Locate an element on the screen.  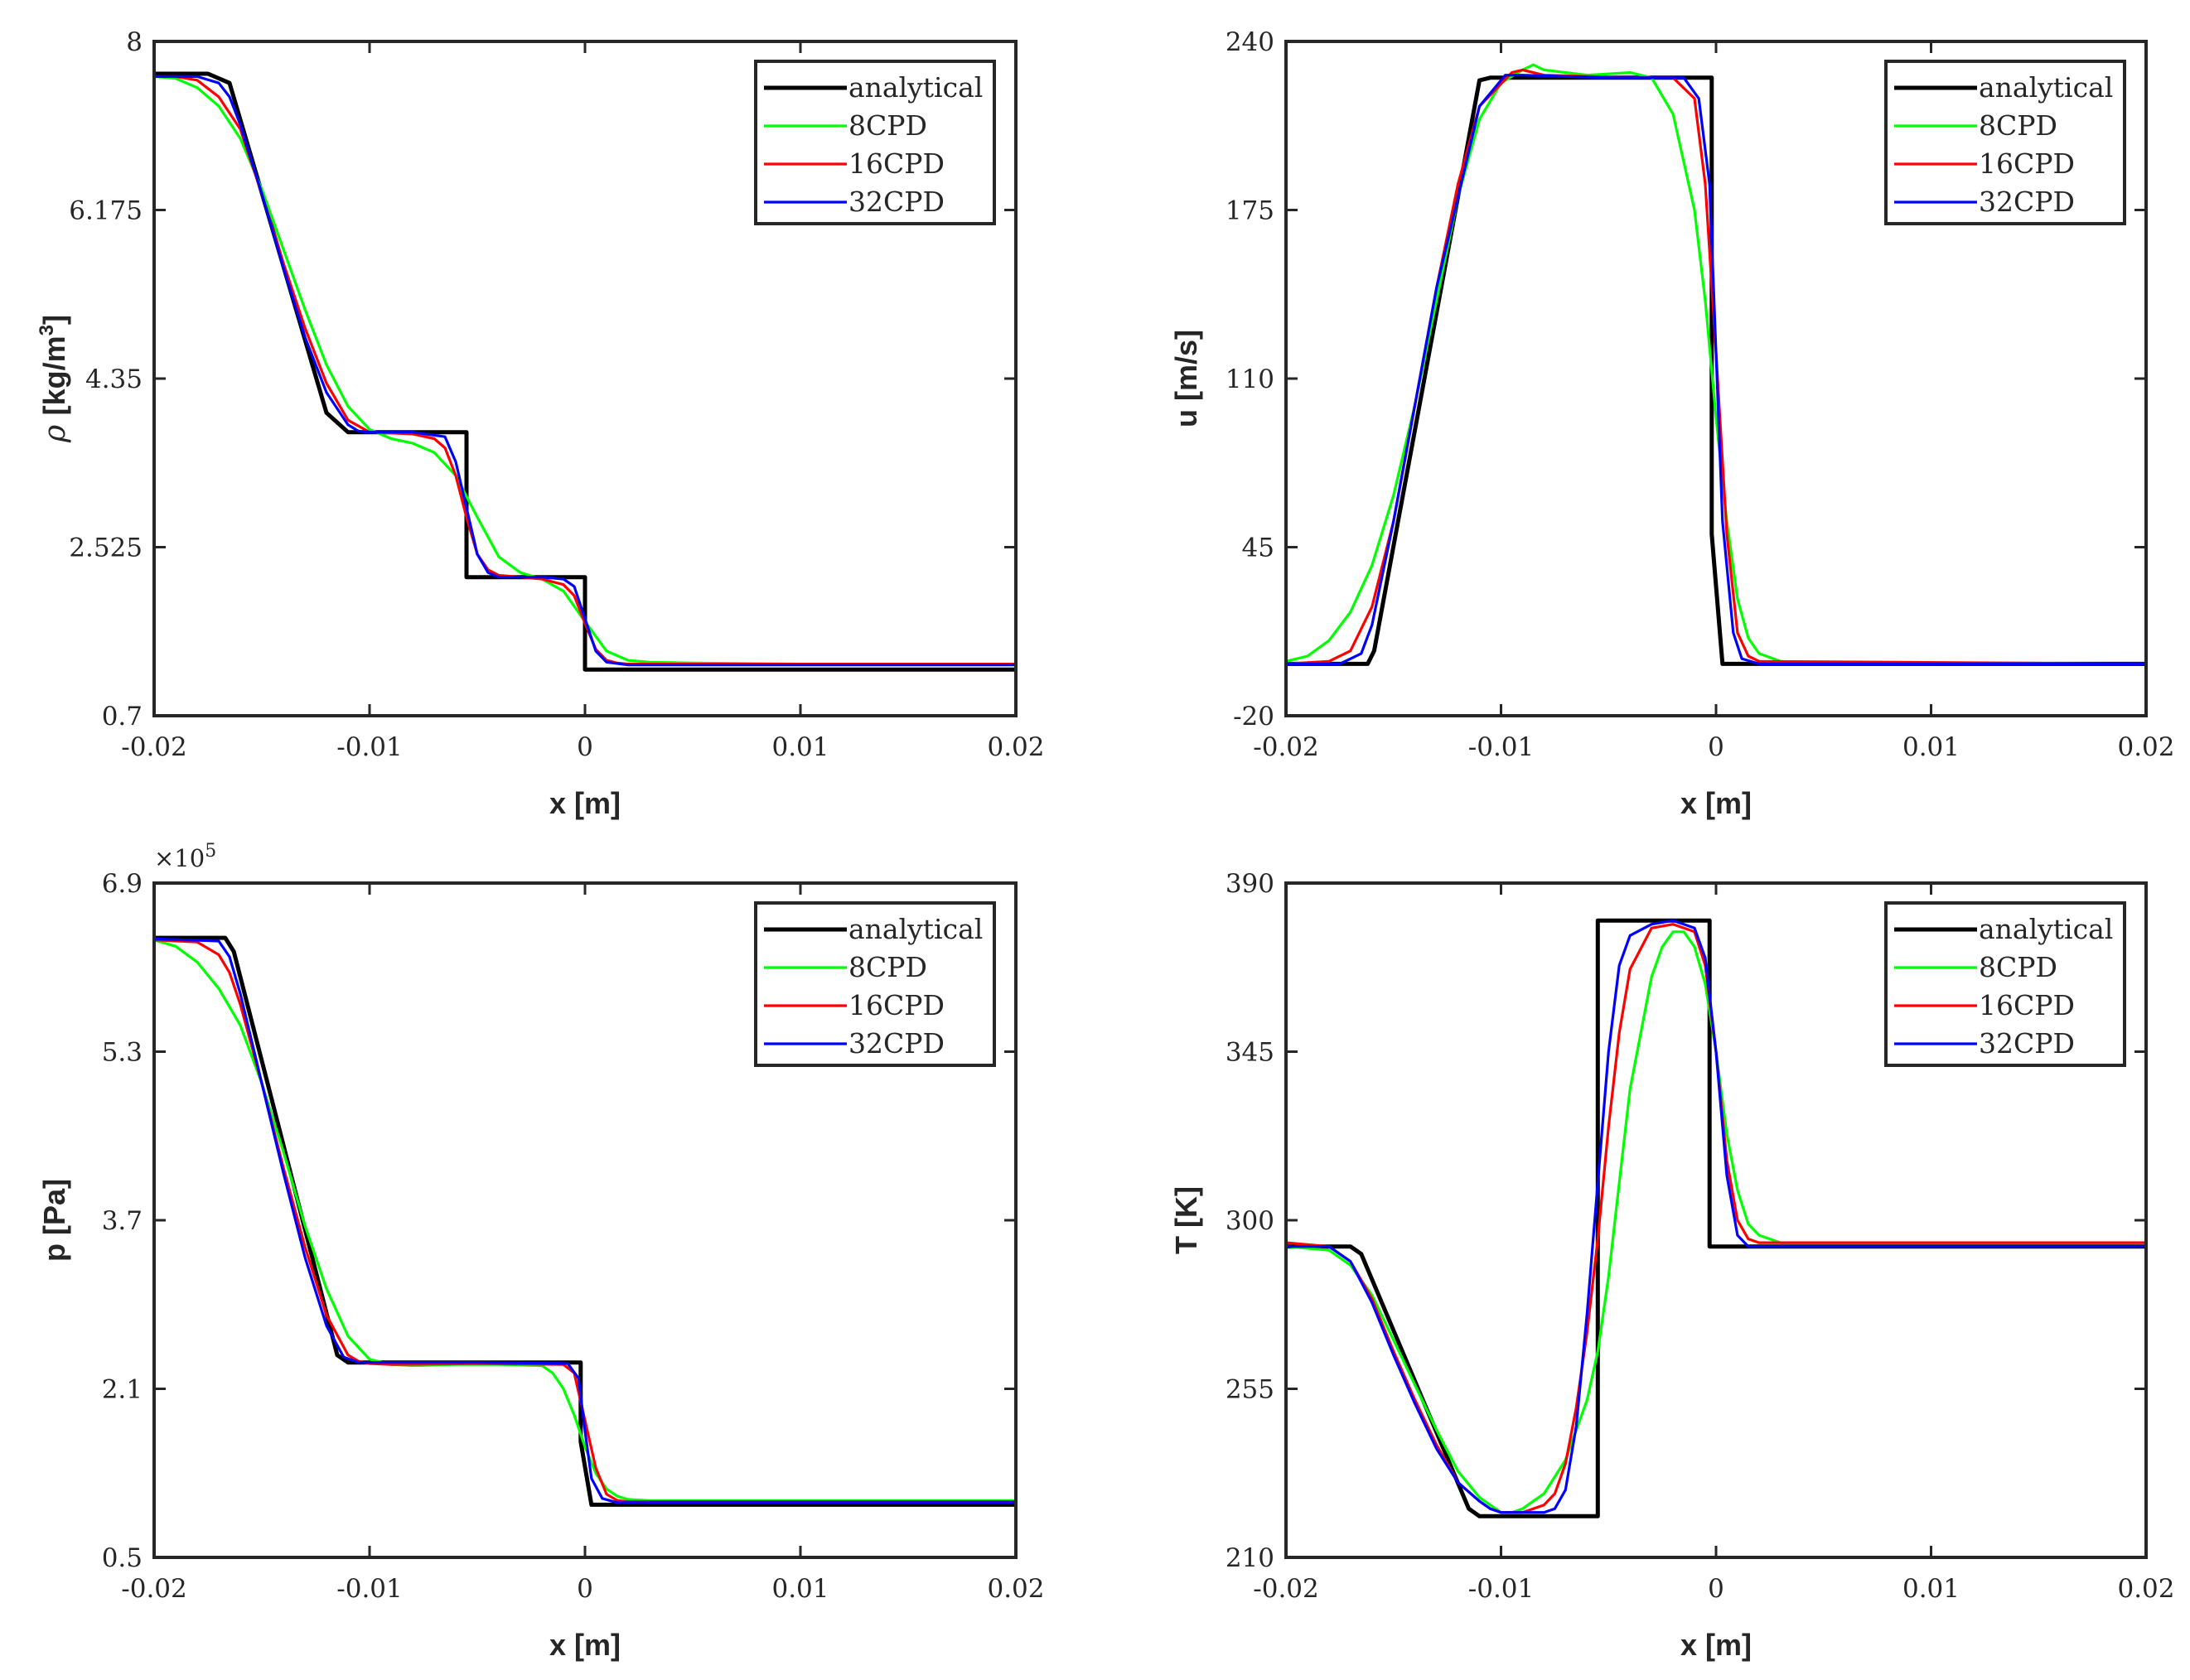
y-tick-label: 2.525 is located at coordinates (106, 548).